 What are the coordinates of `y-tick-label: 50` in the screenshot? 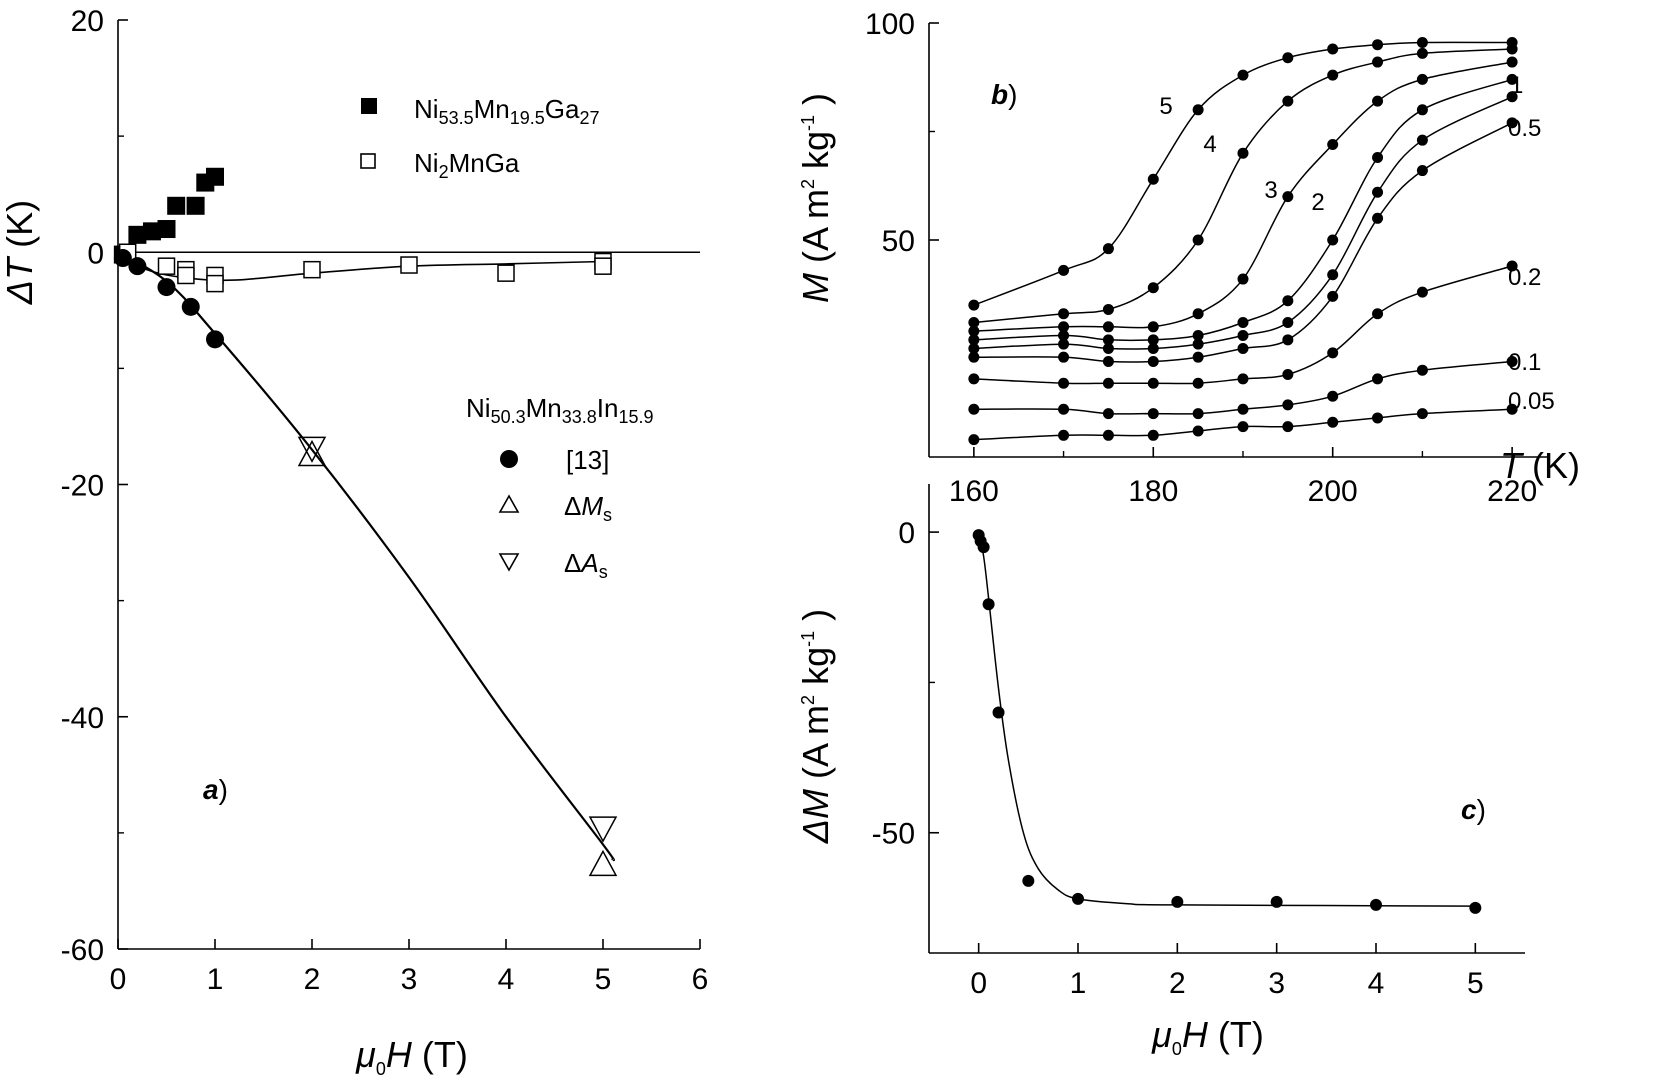 It's located at (898, 241).